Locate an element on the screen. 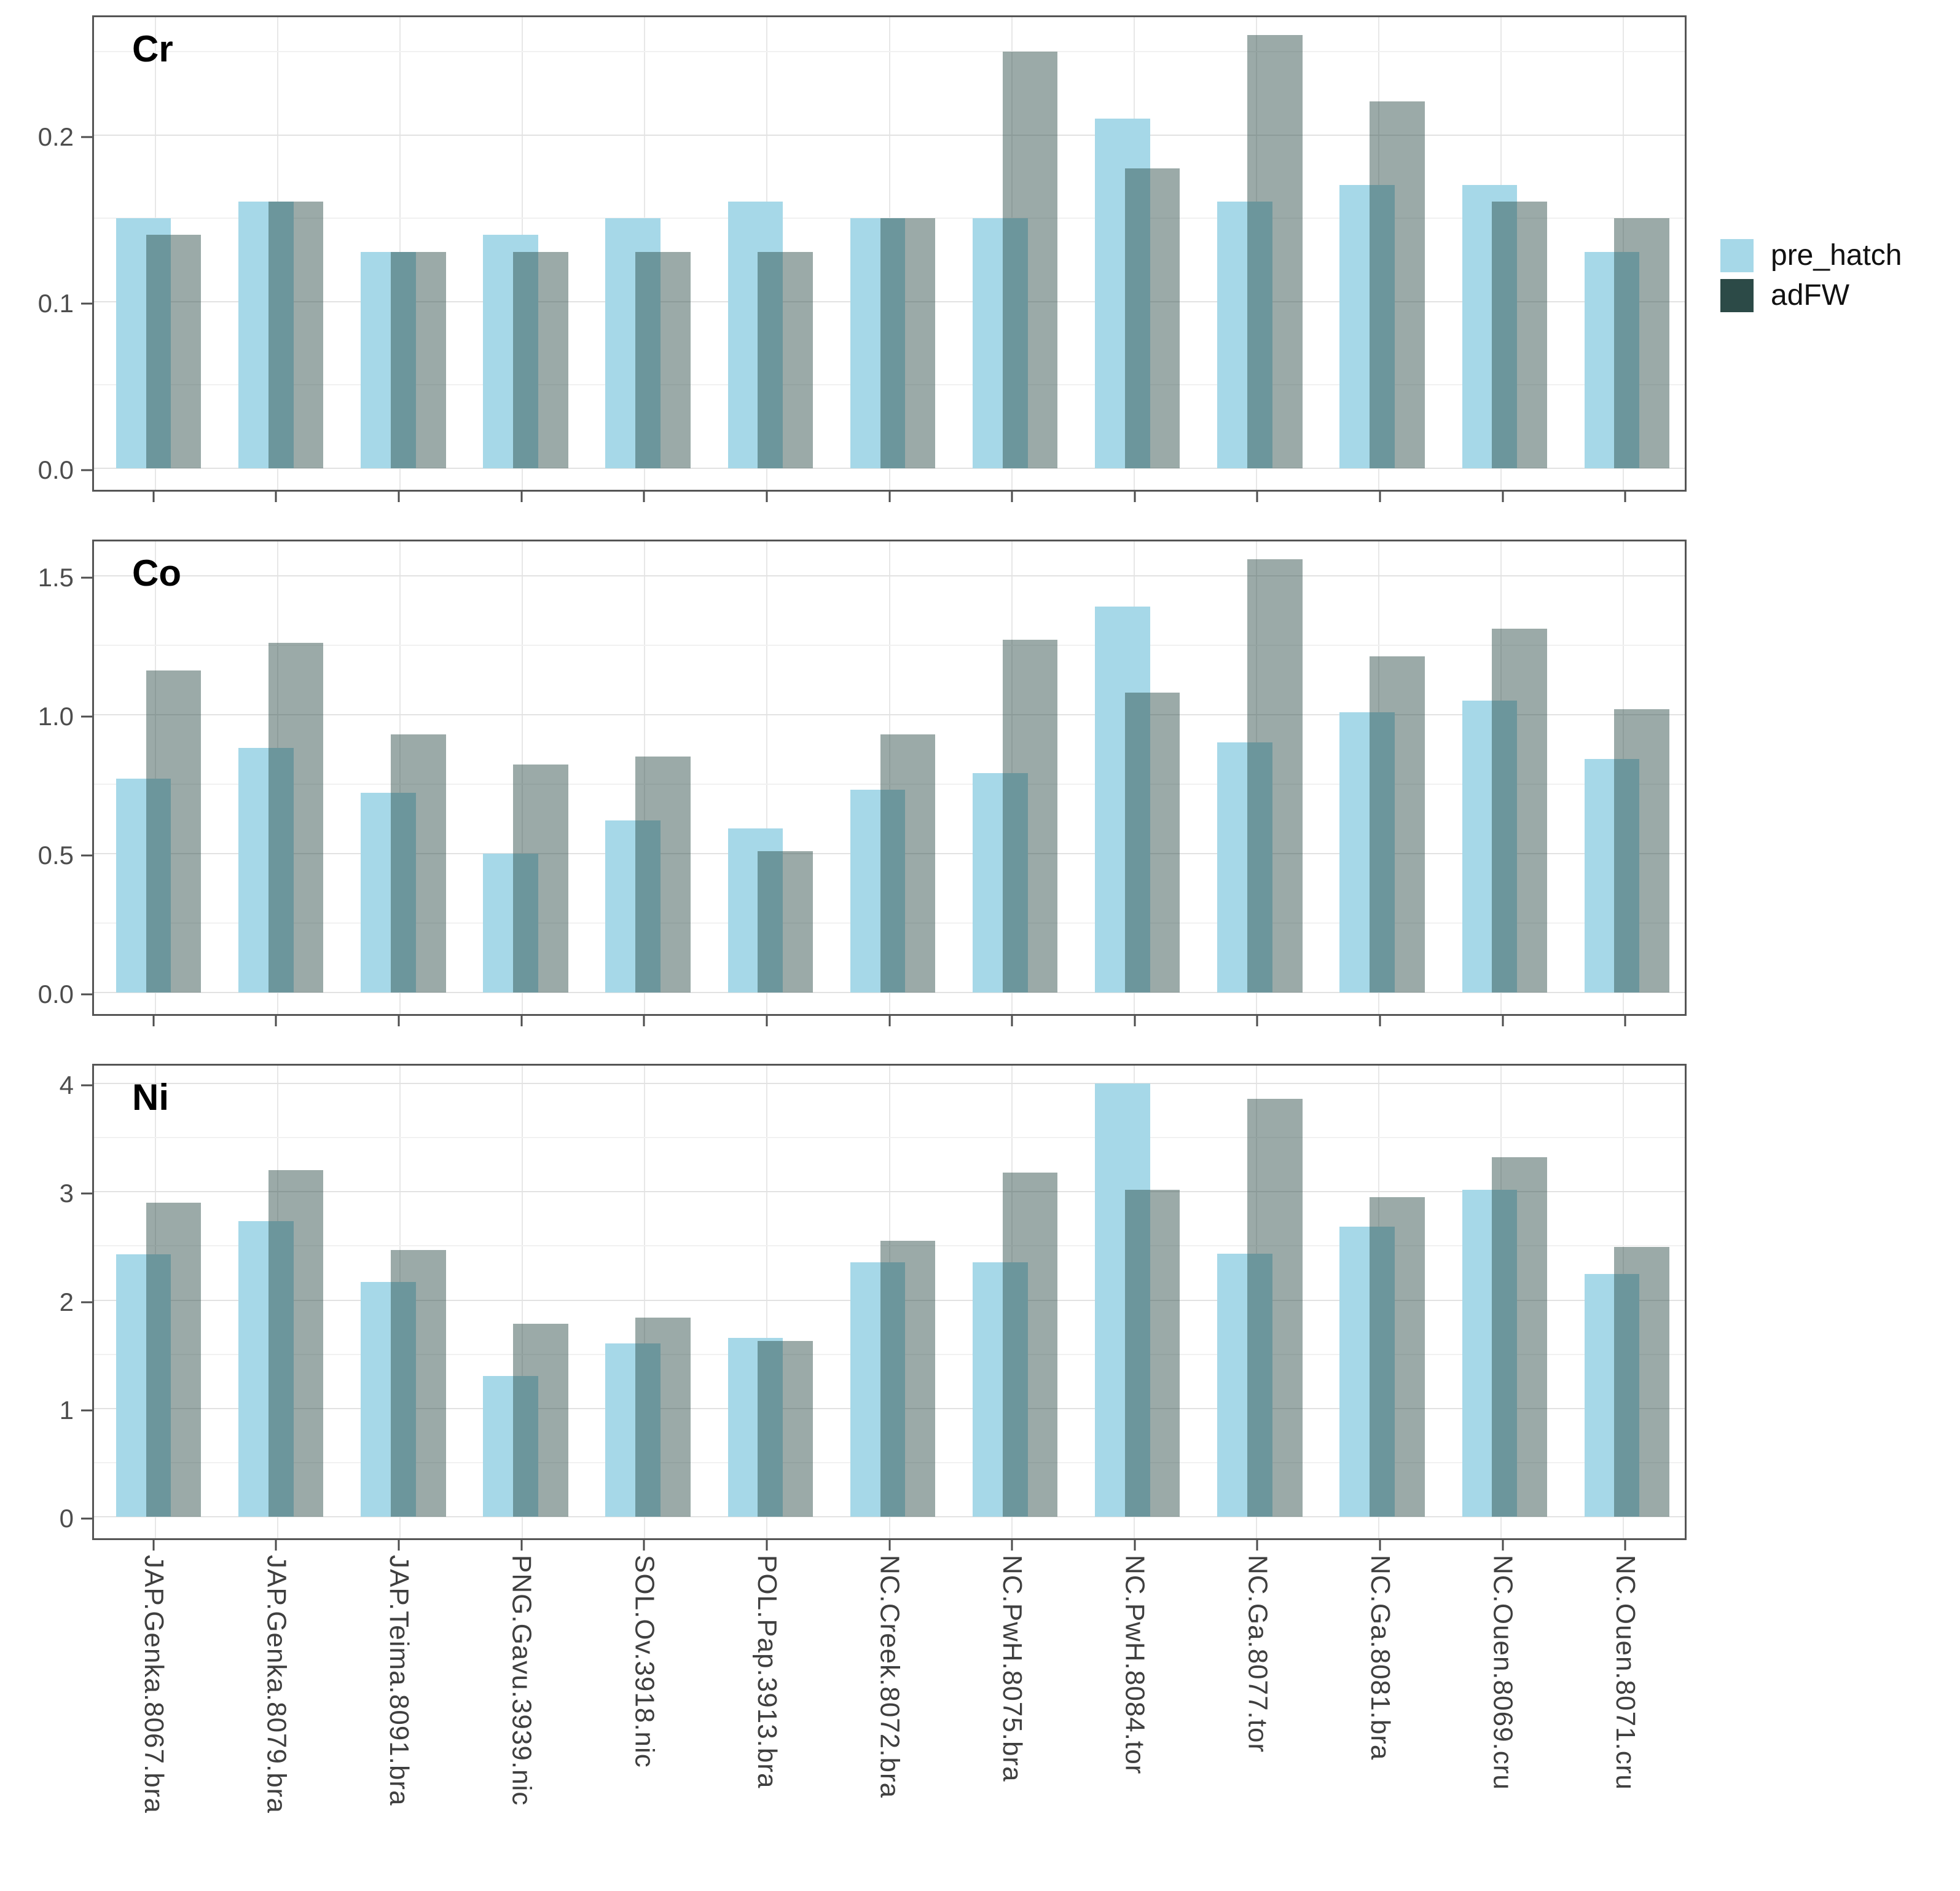 The width and height of the screenshot is (1960, 1891). y-tick-label: 0.1 is located at coordinates (56, 303).